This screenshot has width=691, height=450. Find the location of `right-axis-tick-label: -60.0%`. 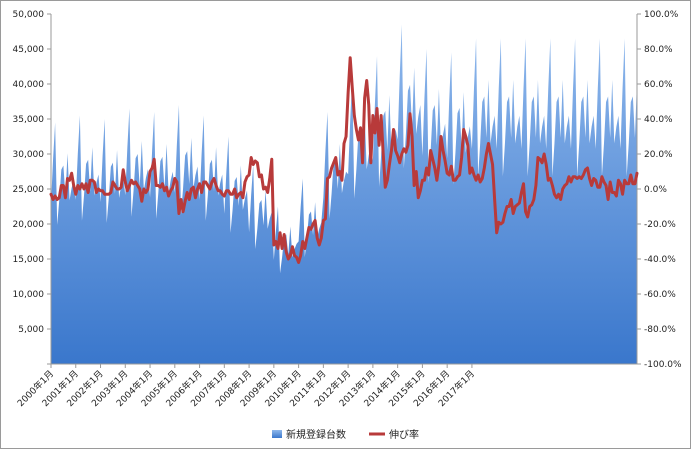

right-axis-tick-label: -60.0% is located at coordinates (660, 295).